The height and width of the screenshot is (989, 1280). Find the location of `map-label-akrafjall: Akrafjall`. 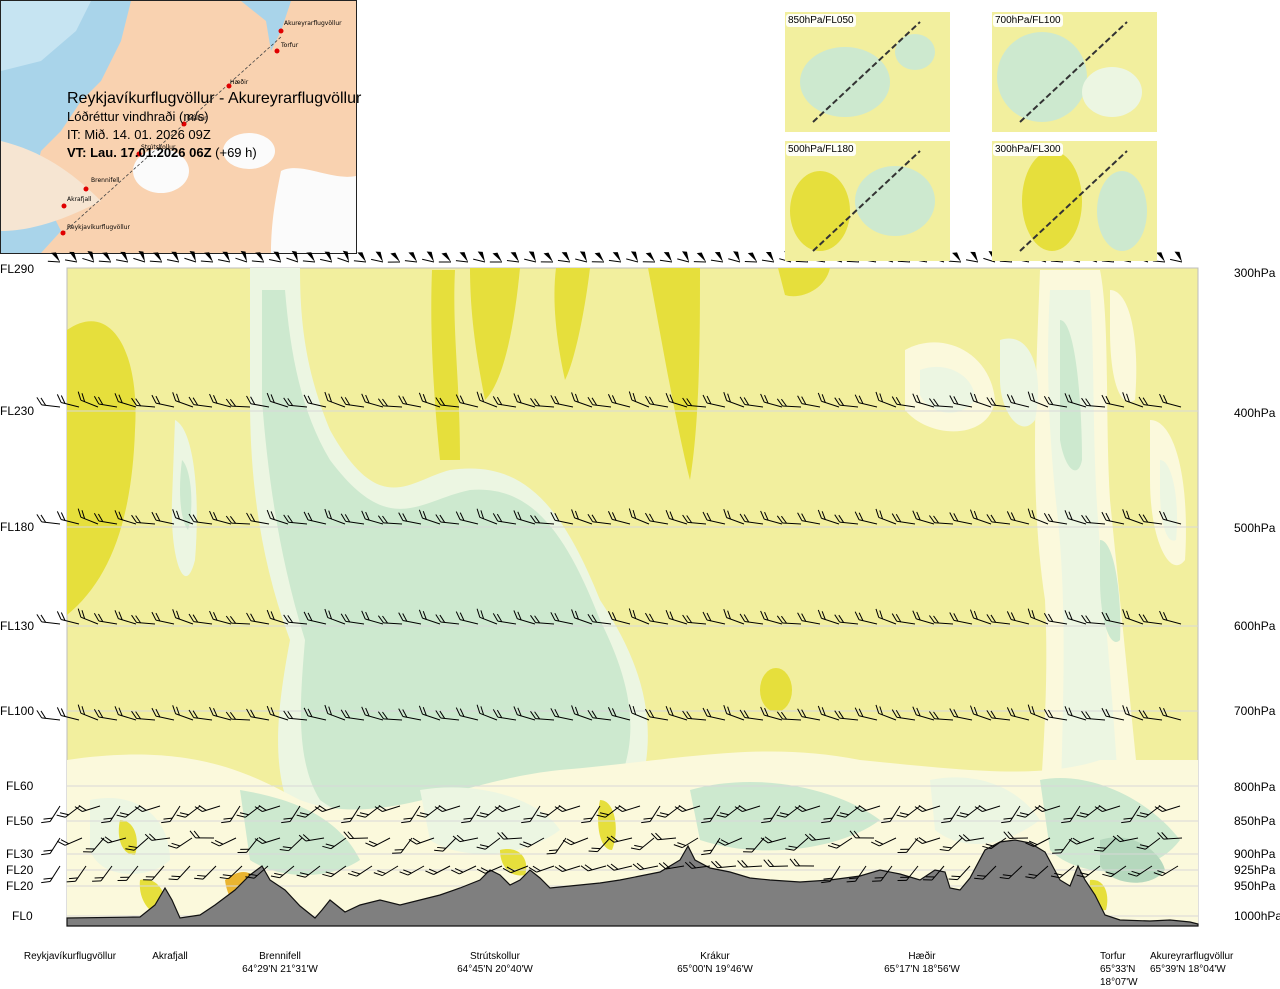

map-label-akrafjall: Akrafjall is located at coordinates (79, 199).